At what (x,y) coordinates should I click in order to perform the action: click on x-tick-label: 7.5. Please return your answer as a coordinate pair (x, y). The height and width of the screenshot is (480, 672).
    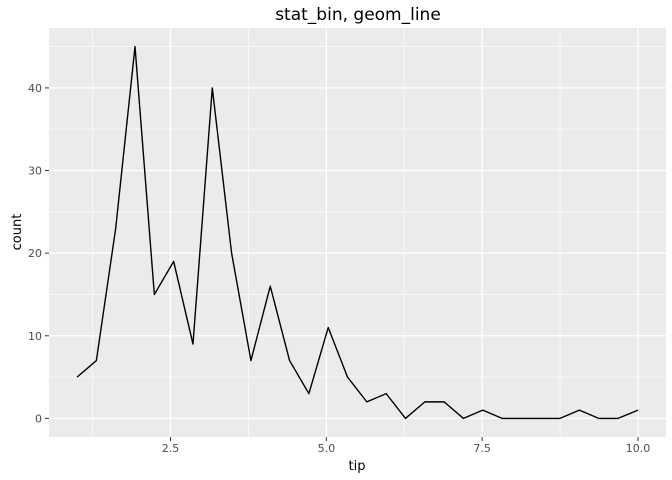
    Looking at the image, I should click on (482, 448).